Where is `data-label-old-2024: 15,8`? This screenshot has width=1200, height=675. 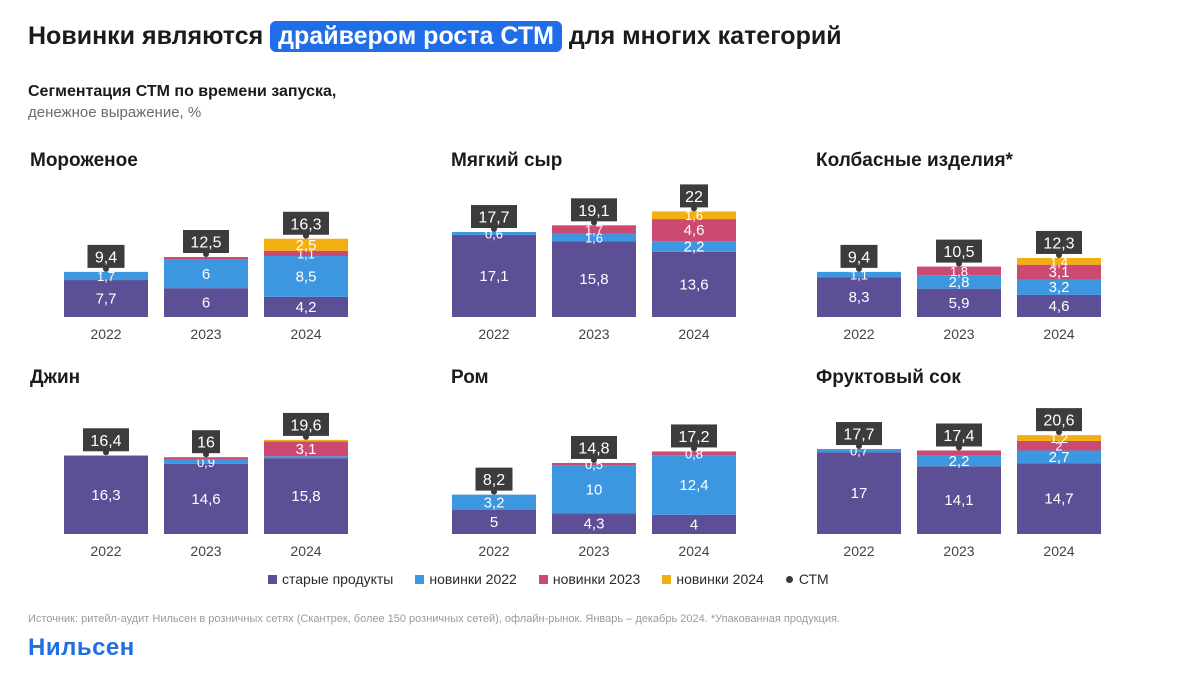
data-label-old-2024: 15,8 is located at coordinates (305, 496).